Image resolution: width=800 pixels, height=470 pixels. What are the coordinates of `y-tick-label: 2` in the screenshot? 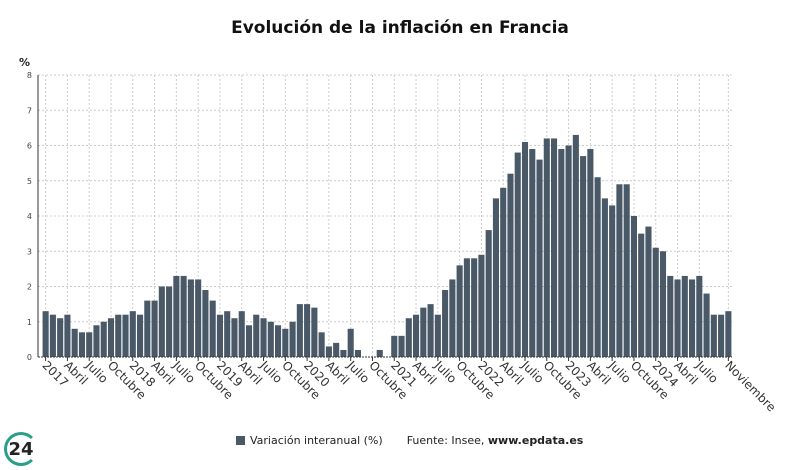 It's located at (29, 287).